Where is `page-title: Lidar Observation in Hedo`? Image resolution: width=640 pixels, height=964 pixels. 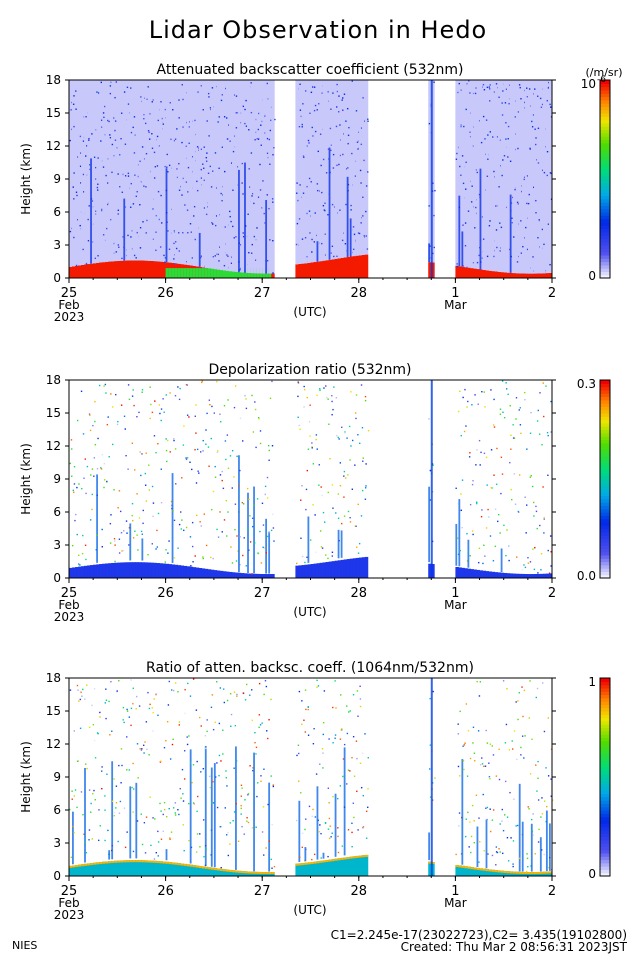 page-title: Lidar Observation in Hedo is located at coordinates (318, 30).